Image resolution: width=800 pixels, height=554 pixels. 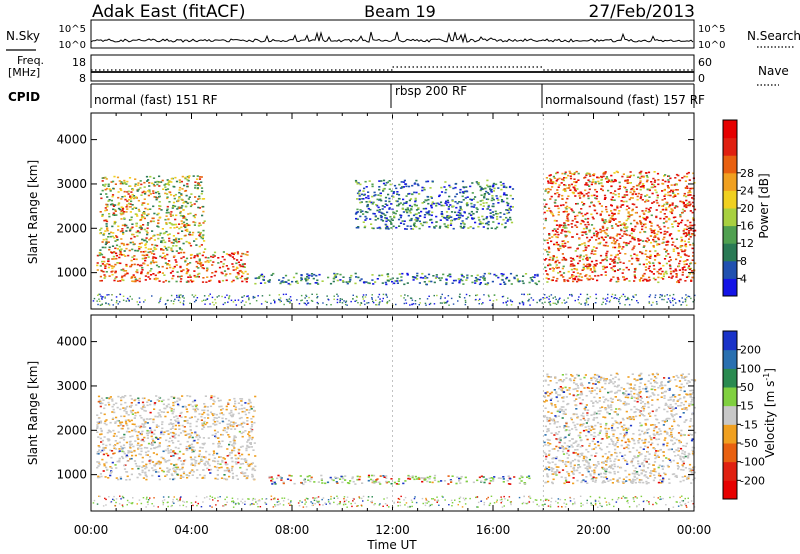 What do you see at coordinates (701, 78) in the screenshot?
I see `freq-tick-bottom-right: 0` at bounding box center [701, 78].